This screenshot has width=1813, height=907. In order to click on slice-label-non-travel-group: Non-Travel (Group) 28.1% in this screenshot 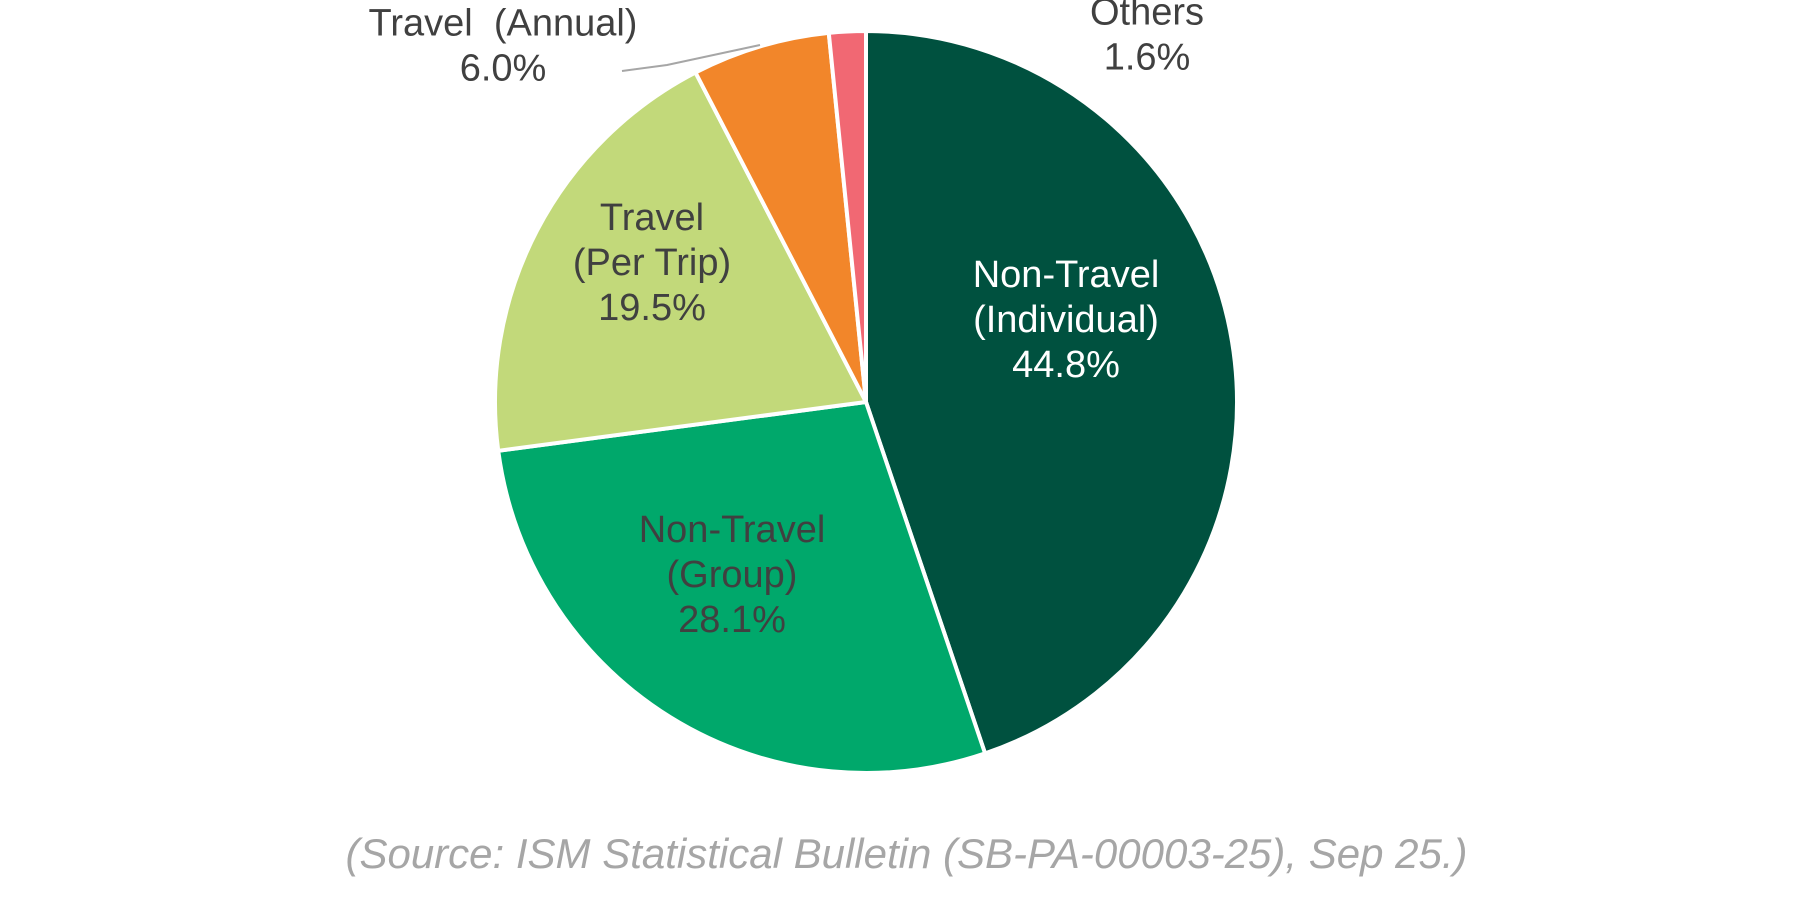, I will do `click(732, 575)`.